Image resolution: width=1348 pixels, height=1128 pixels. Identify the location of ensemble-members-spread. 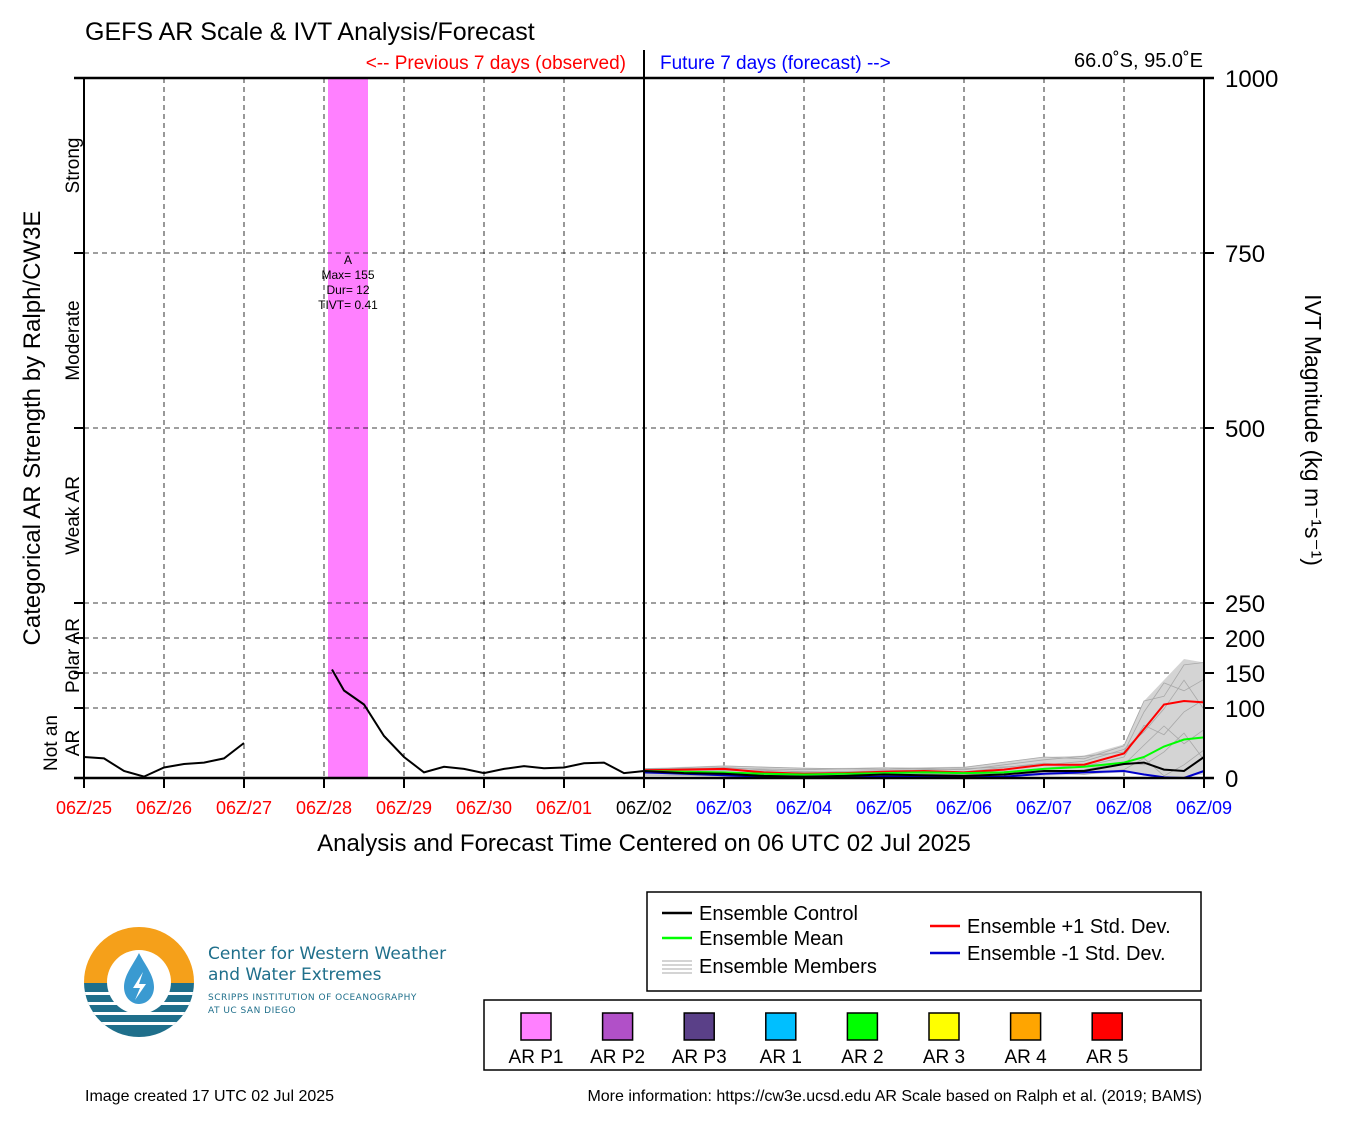
(924, 718).